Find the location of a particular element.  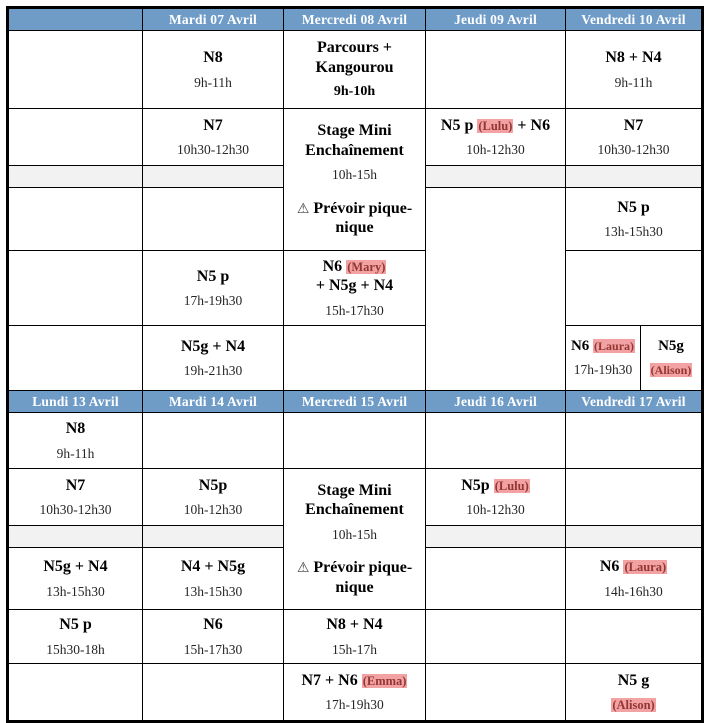

session-title: N5p is located at coordinates (213, 485).